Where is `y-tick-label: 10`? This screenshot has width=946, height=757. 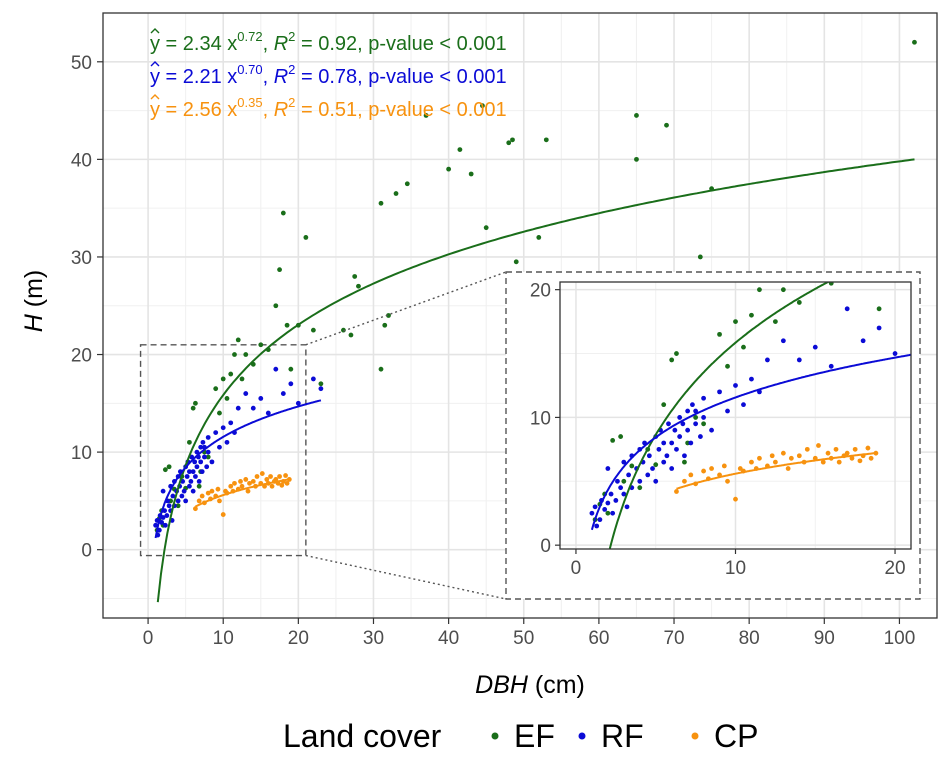
y-tick-label: 10 is located at coordinates (81, 453).